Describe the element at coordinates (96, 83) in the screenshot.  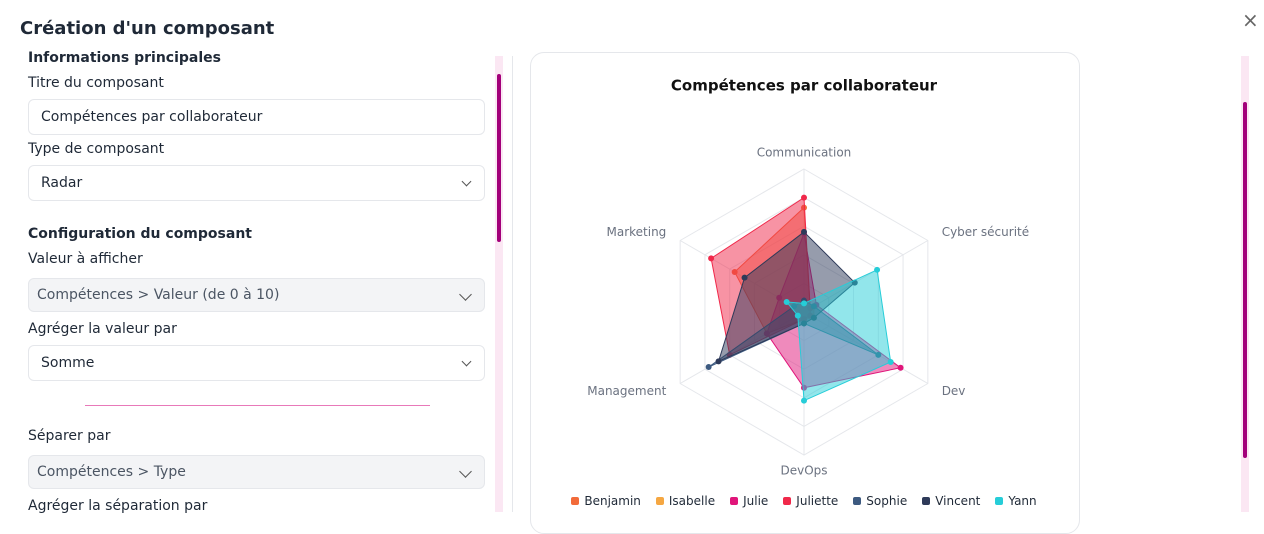
I see `field-label: Titre du composant` at that location.